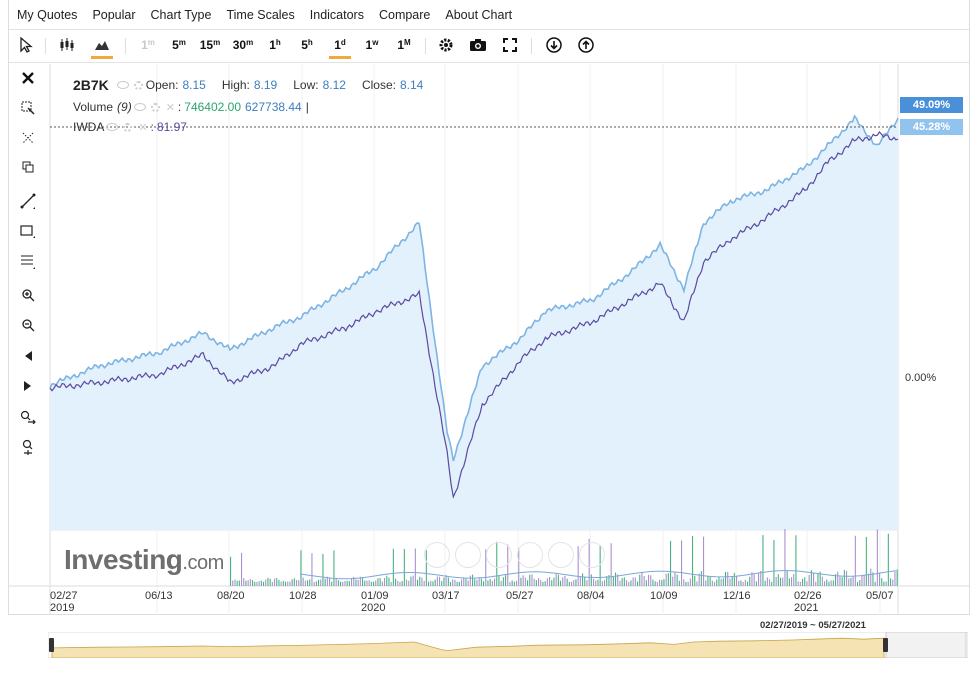 Image resolution: width=979 pixels, height=678 pixels. Describe the element at coordinates (89, 127) in the screenshot. I see `compare-symbol: IWDA` at that location.